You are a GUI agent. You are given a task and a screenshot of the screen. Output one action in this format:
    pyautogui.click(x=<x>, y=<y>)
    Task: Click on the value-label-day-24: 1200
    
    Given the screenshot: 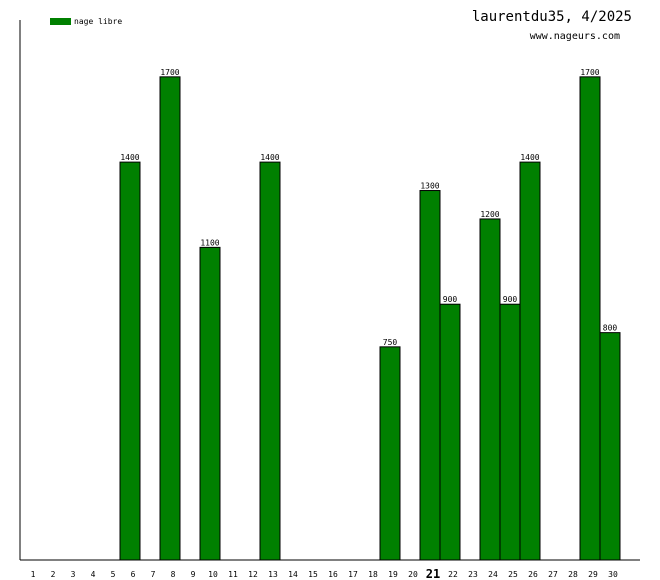 What is the action you would take?
    pyautogui.click(x=489, y=214)
    